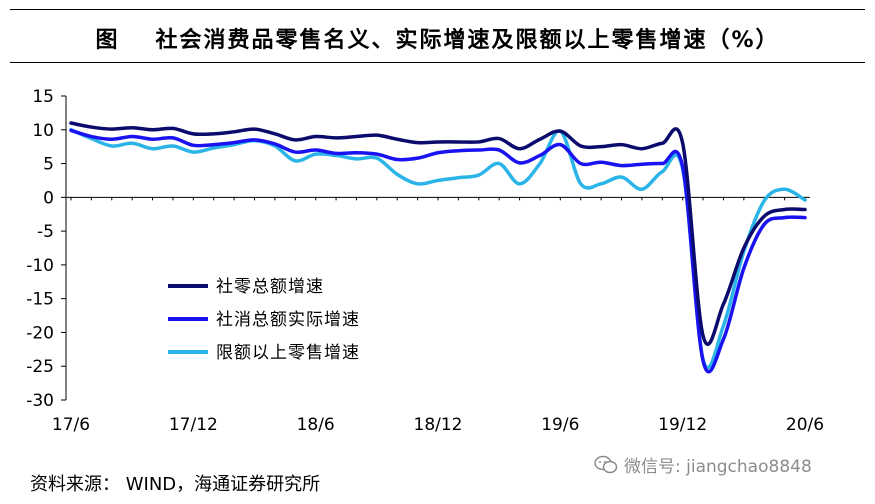 This screenshot has width=875, height=504. Describe the element at coordinates (43, 131) in the screenshot. I see `y-tick-label: 10` at that location.